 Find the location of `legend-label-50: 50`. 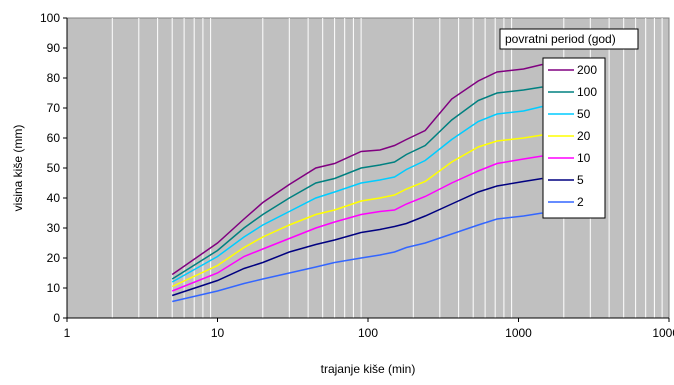

legend-label-50: 50 is located at coordinates (584, 114).